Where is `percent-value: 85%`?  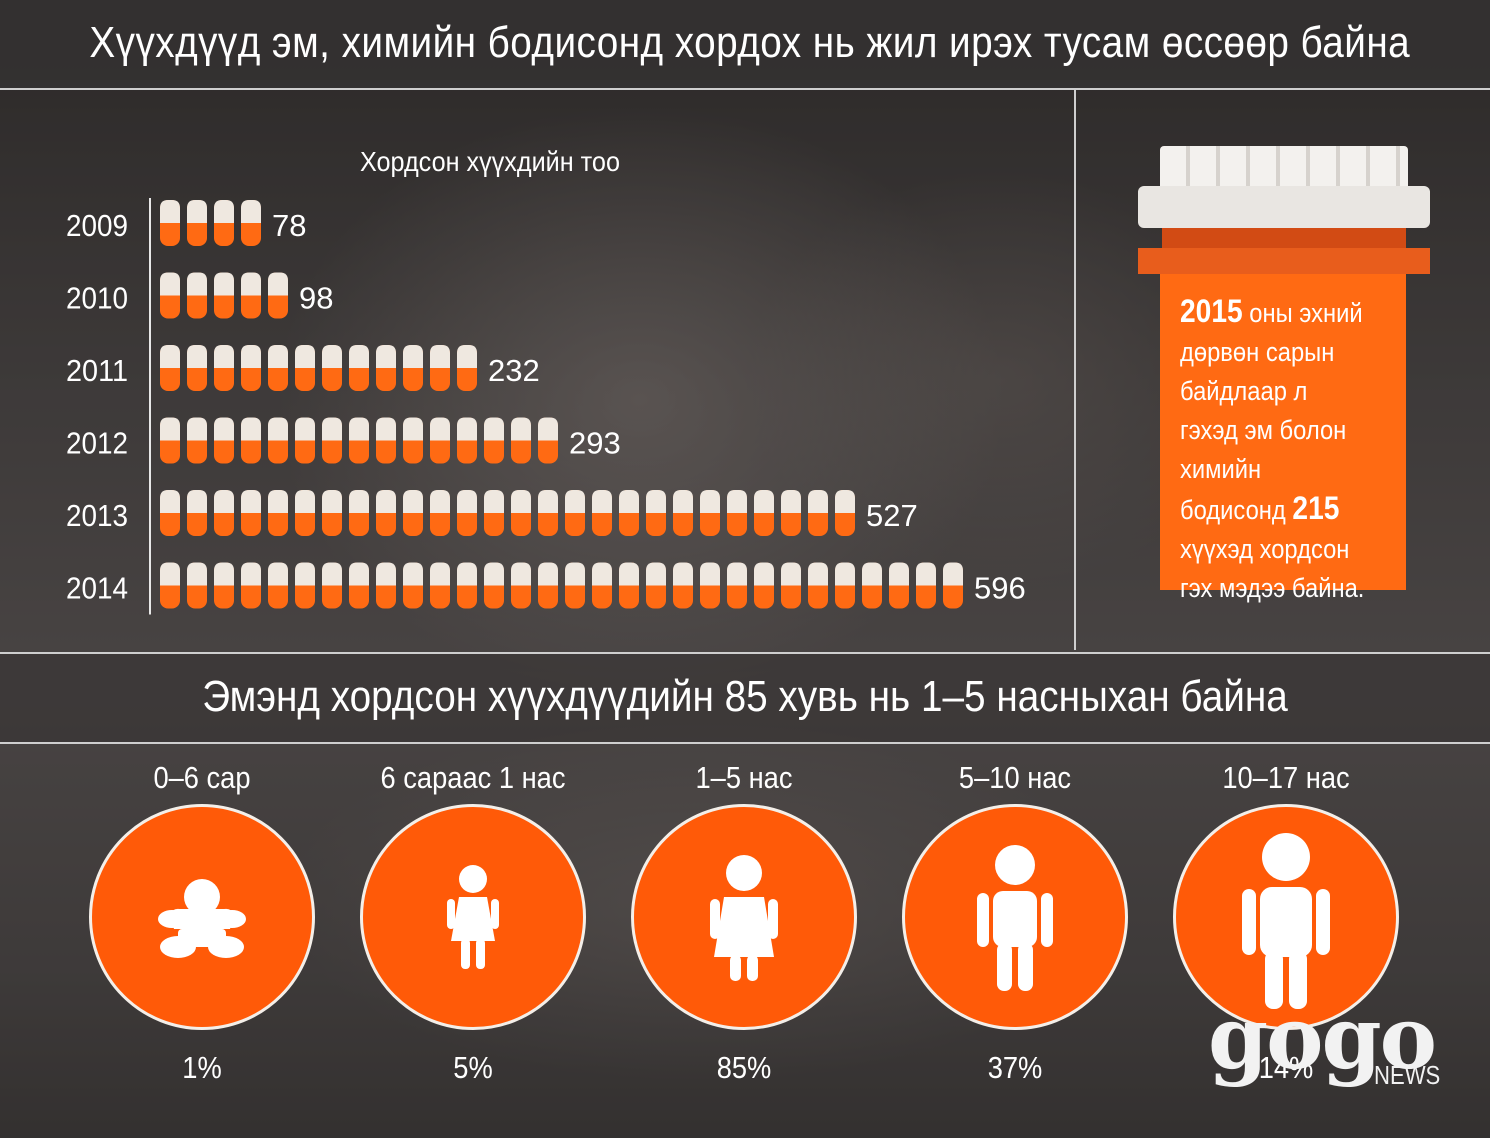
percent-value: 85% is located at coordinates (744, 1067).